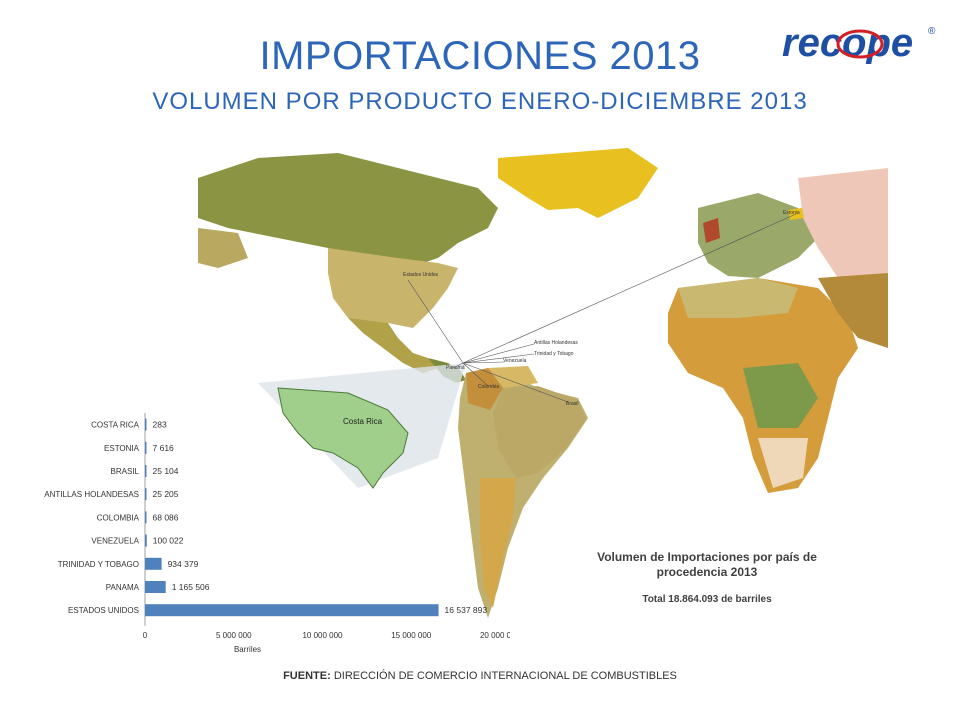  What do you see at coordinates (791, 213) in the screenshot?
I see `map-label-estonia: Estonia` at bounding box center [791, 213].